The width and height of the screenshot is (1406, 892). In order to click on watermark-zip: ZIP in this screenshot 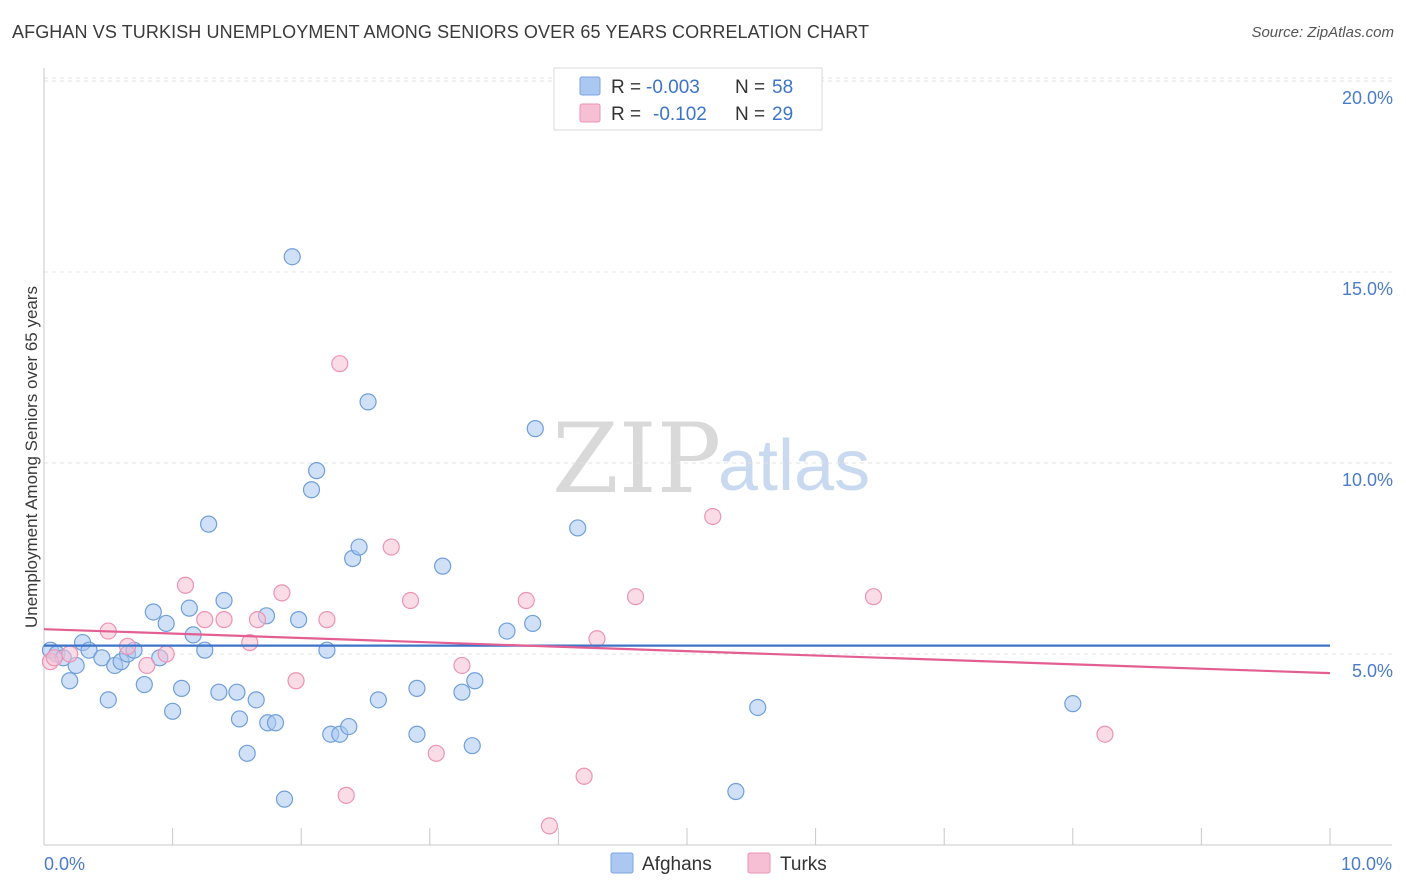, I will do `click(636, 459)`.